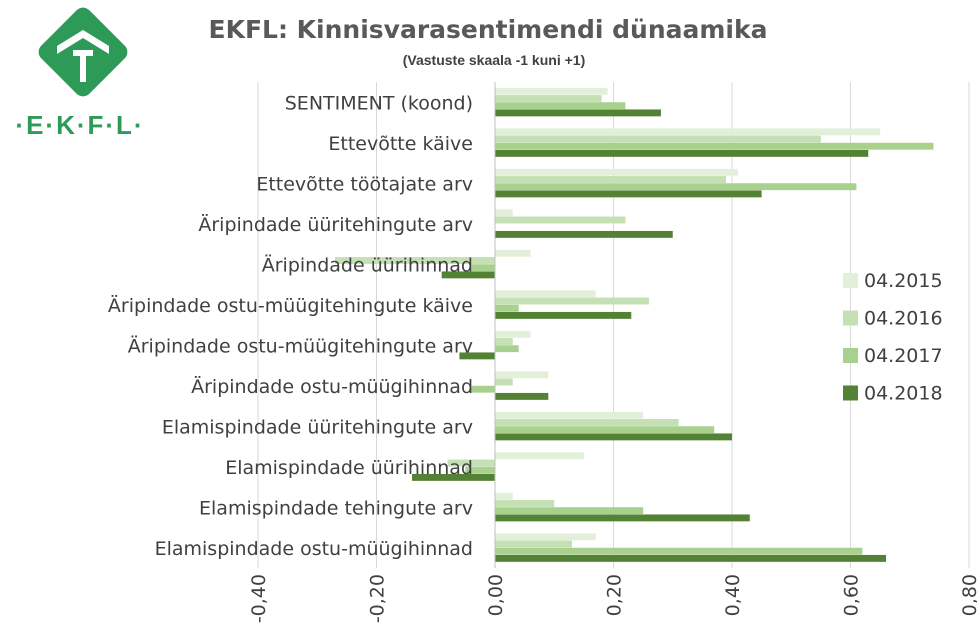 This screenshot has height=638, width=977. What do you see at coordinates (378, 598) in the screenshot?
I see `x-tick-label: -0,20` at bounding box center [378, 598].